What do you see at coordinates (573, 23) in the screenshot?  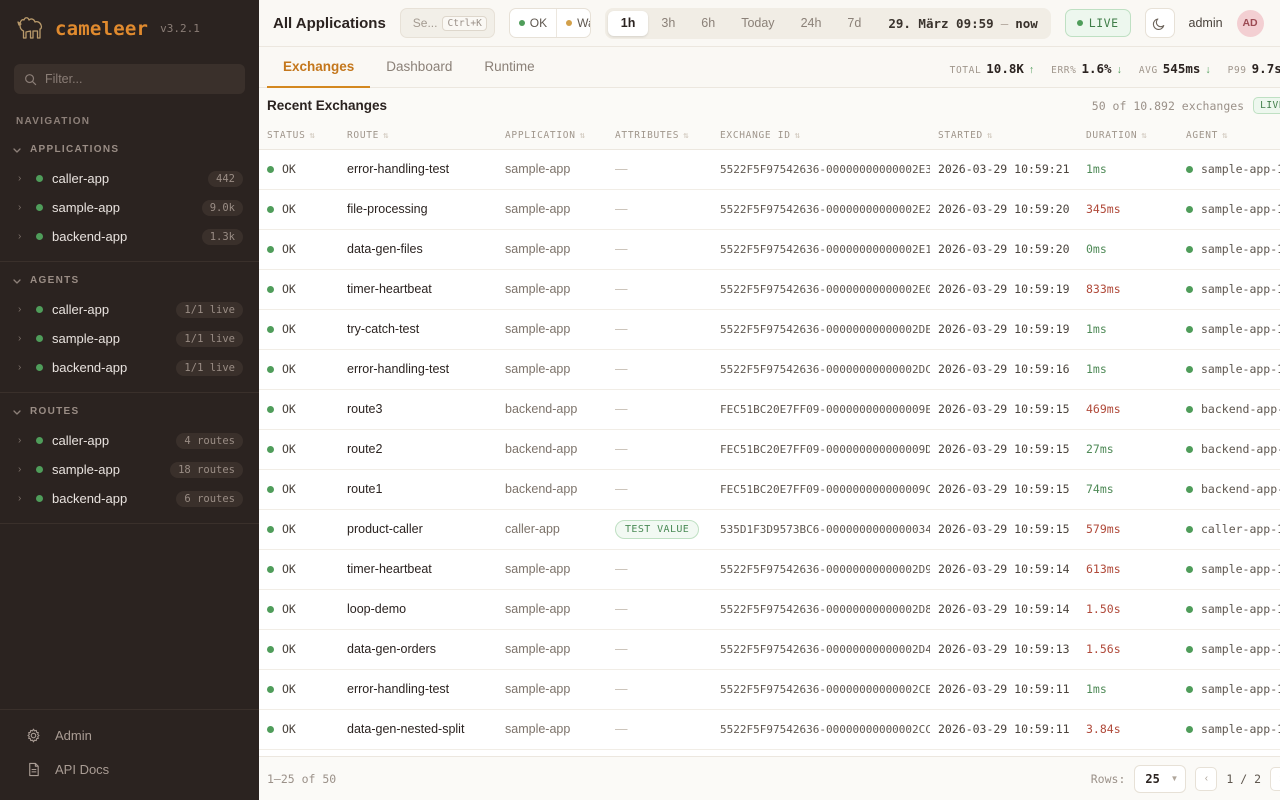 I see `status-filter-warn: Wa` at bounding box center [573, 23].